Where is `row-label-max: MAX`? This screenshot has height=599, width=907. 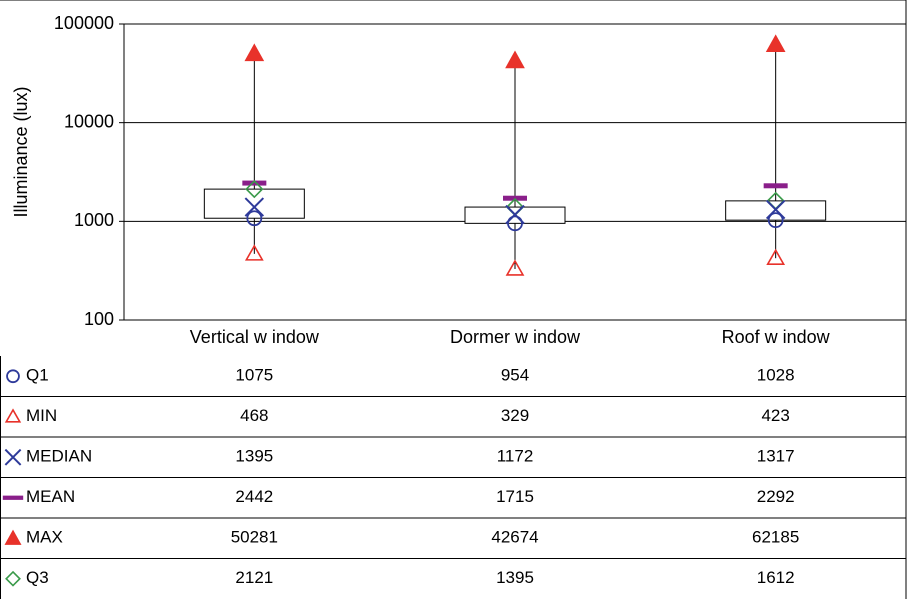 row-label-max: MAX is located at coordinates (44, 537).